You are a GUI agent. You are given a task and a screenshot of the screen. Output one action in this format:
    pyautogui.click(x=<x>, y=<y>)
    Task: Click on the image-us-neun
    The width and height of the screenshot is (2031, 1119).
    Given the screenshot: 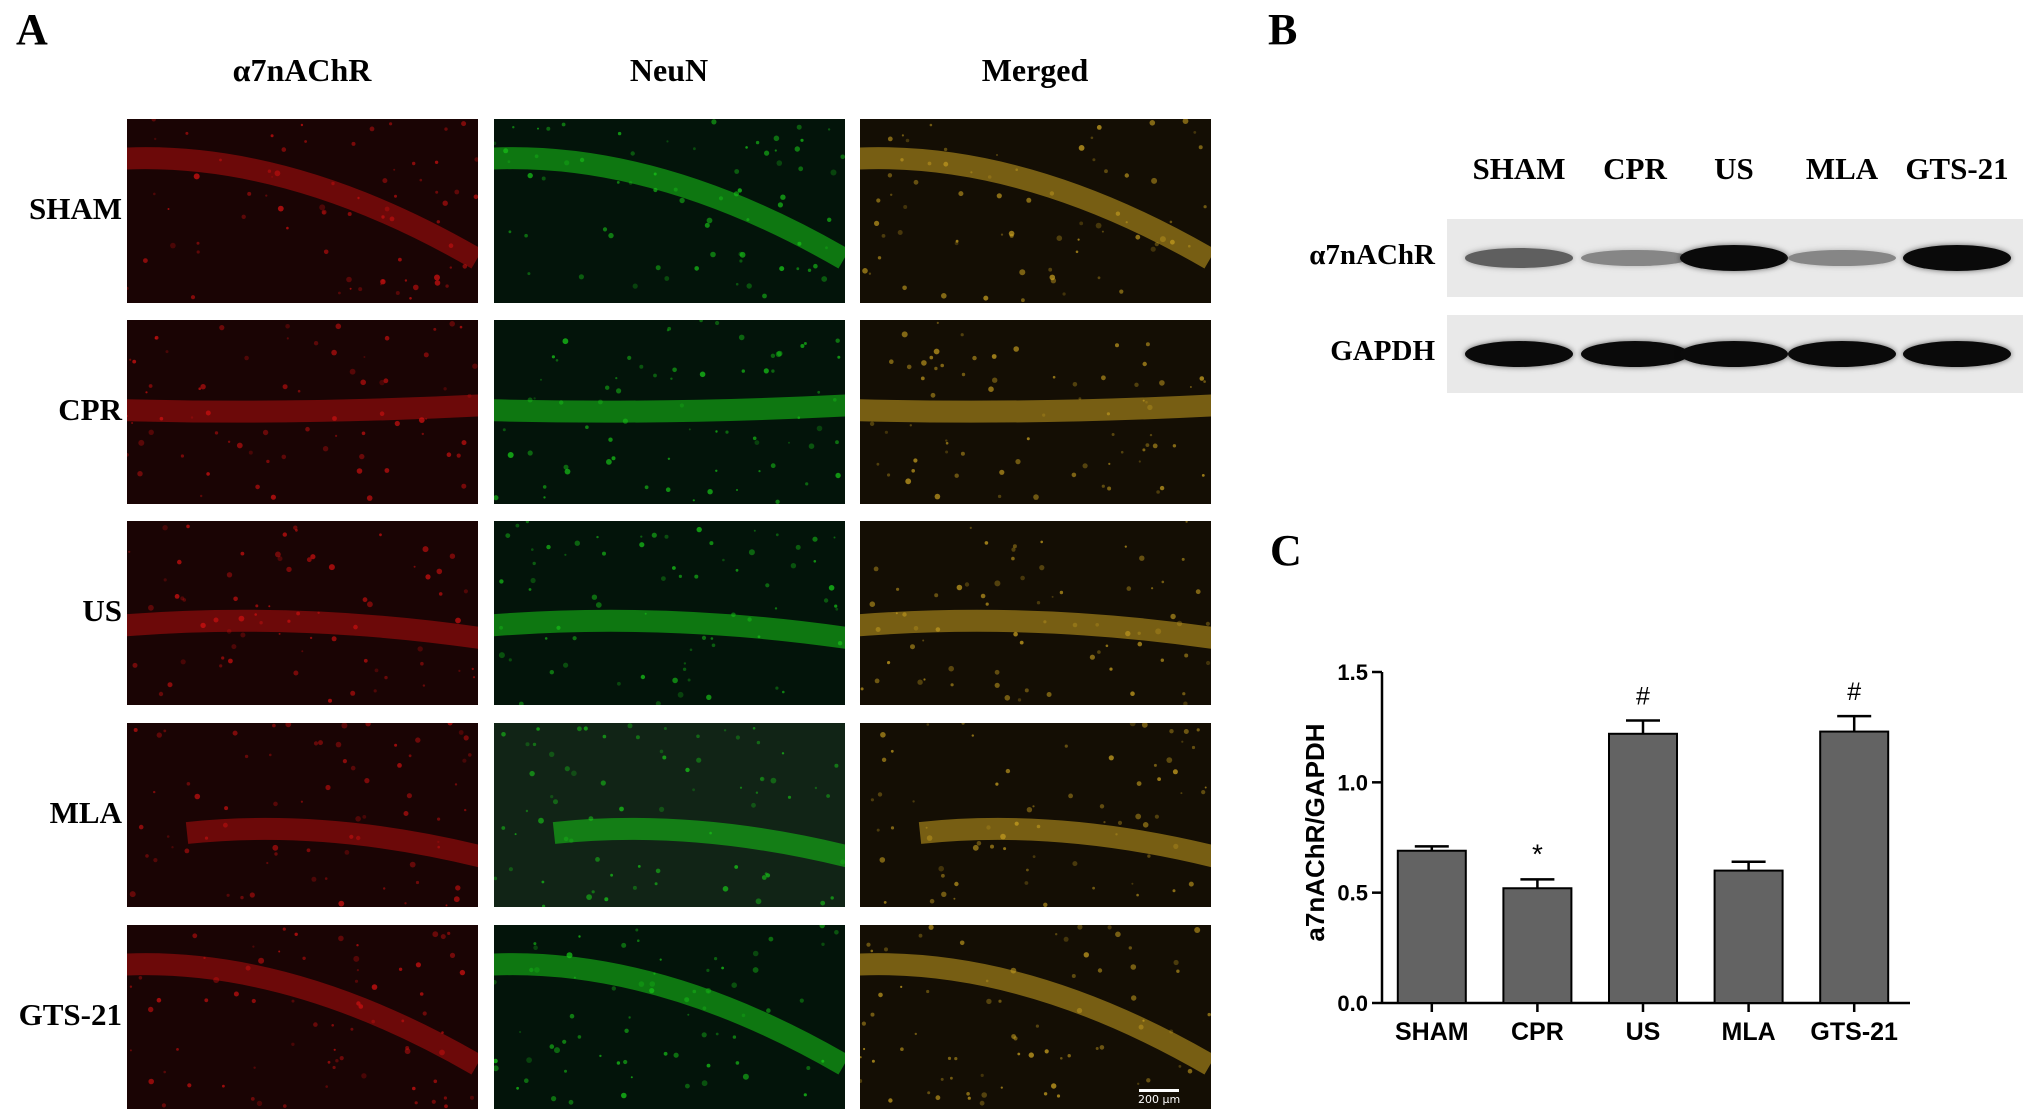 What is the action you would take?
    pyautogui.click(x=669, y=613)
    